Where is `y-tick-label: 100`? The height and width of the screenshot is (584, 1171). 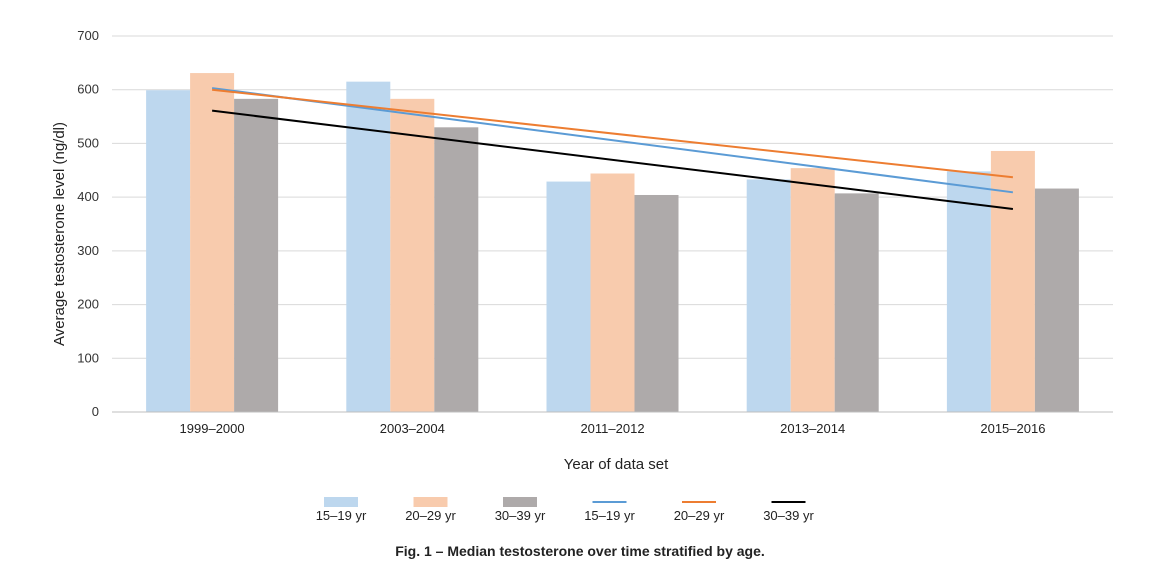
y-tick-label: 100 is located at coordinates (88, 357).